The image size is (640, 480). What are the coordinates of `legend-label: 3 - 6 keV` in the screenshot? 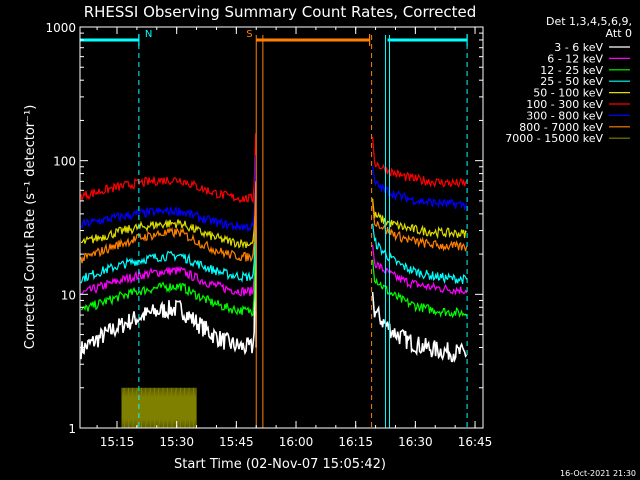 It's located at (578, 47).